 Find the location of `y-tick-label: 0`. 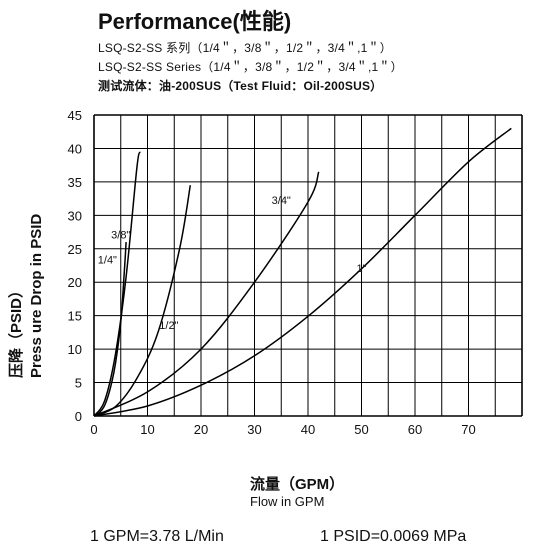

y-tick-label: 0 is located at coordinates (78, 416).